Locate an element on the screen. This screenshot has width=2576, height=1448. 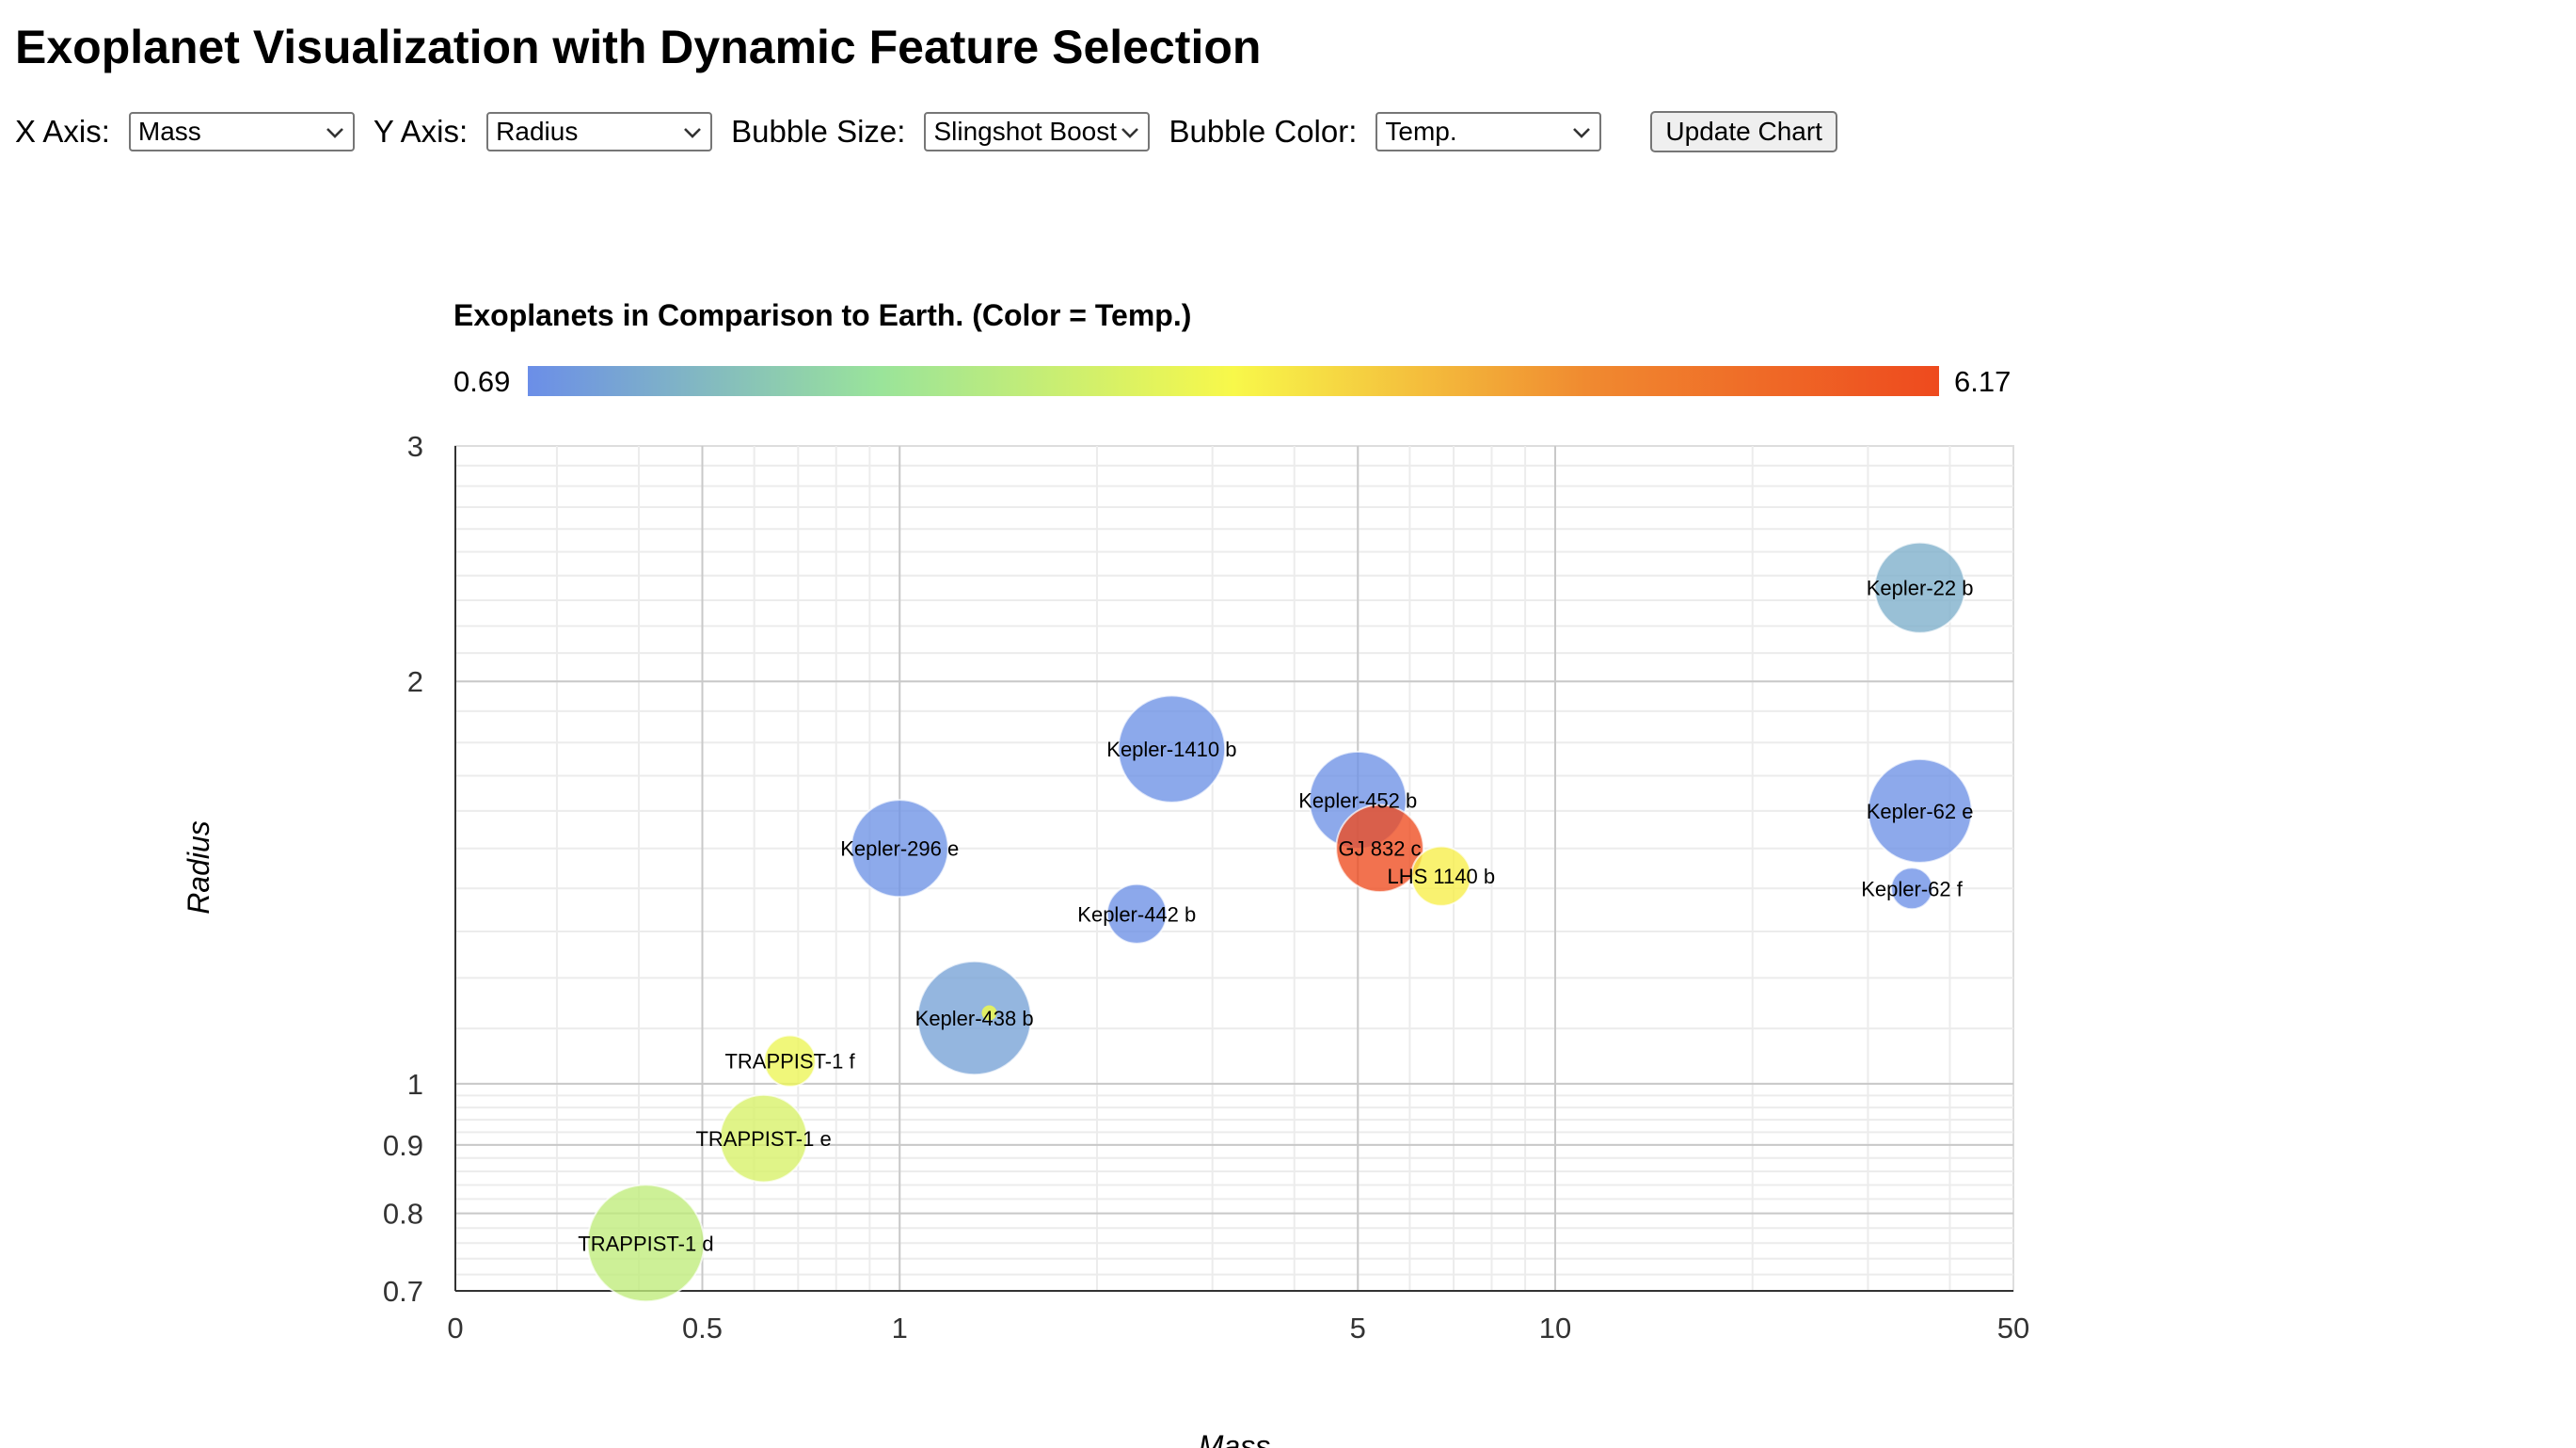
bubble-color-select: Temp. is located at coordinates (1489, 131).